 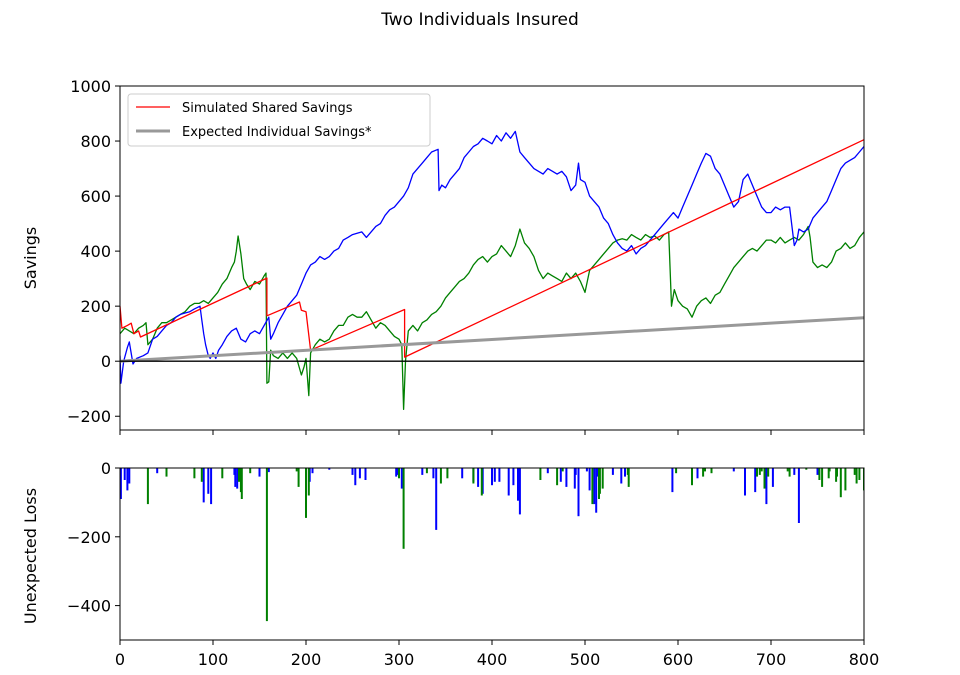 What do you see at coordinates (771, 659) in the screenshot?
I see `loss-x-tick-label: 700` at bounding box center [771, 659].